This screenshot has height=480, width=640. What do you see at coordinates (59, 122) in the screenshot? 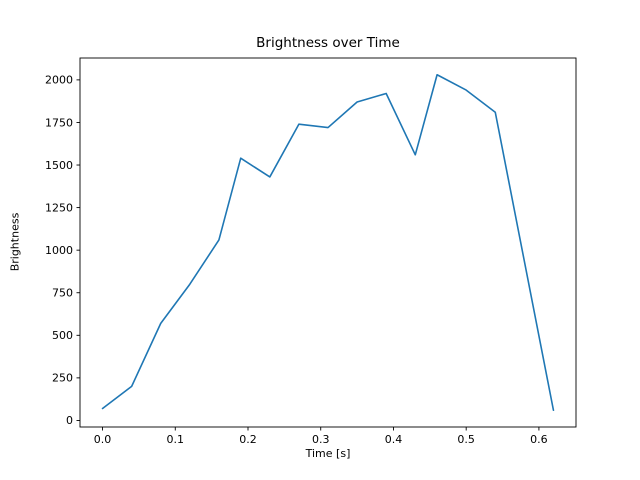
I see `svg-text: 1750` at bounding box center [59, 122].